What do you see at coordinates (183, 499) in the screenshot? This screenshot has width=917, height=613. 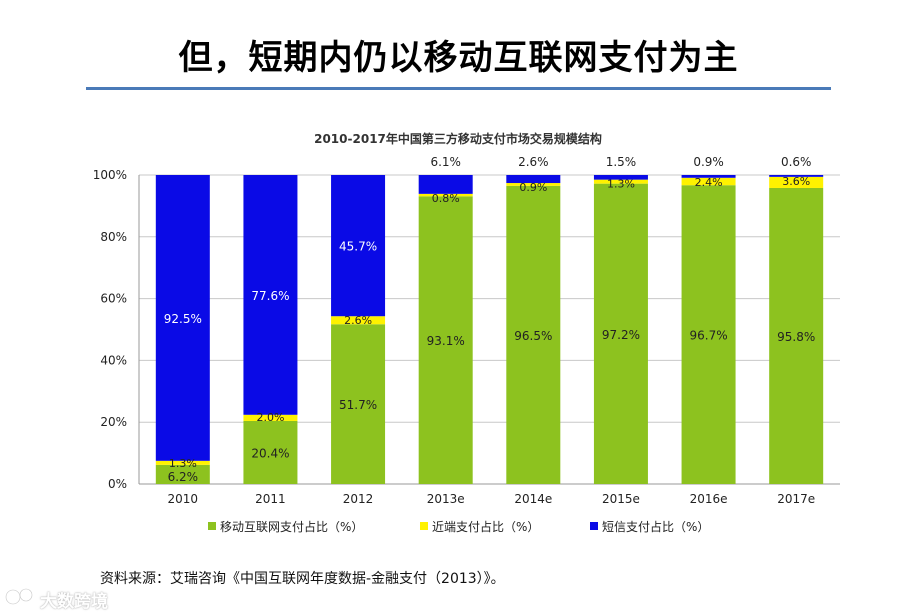 I see `x-tick-label: 2010` at bounding box center [183, 499].